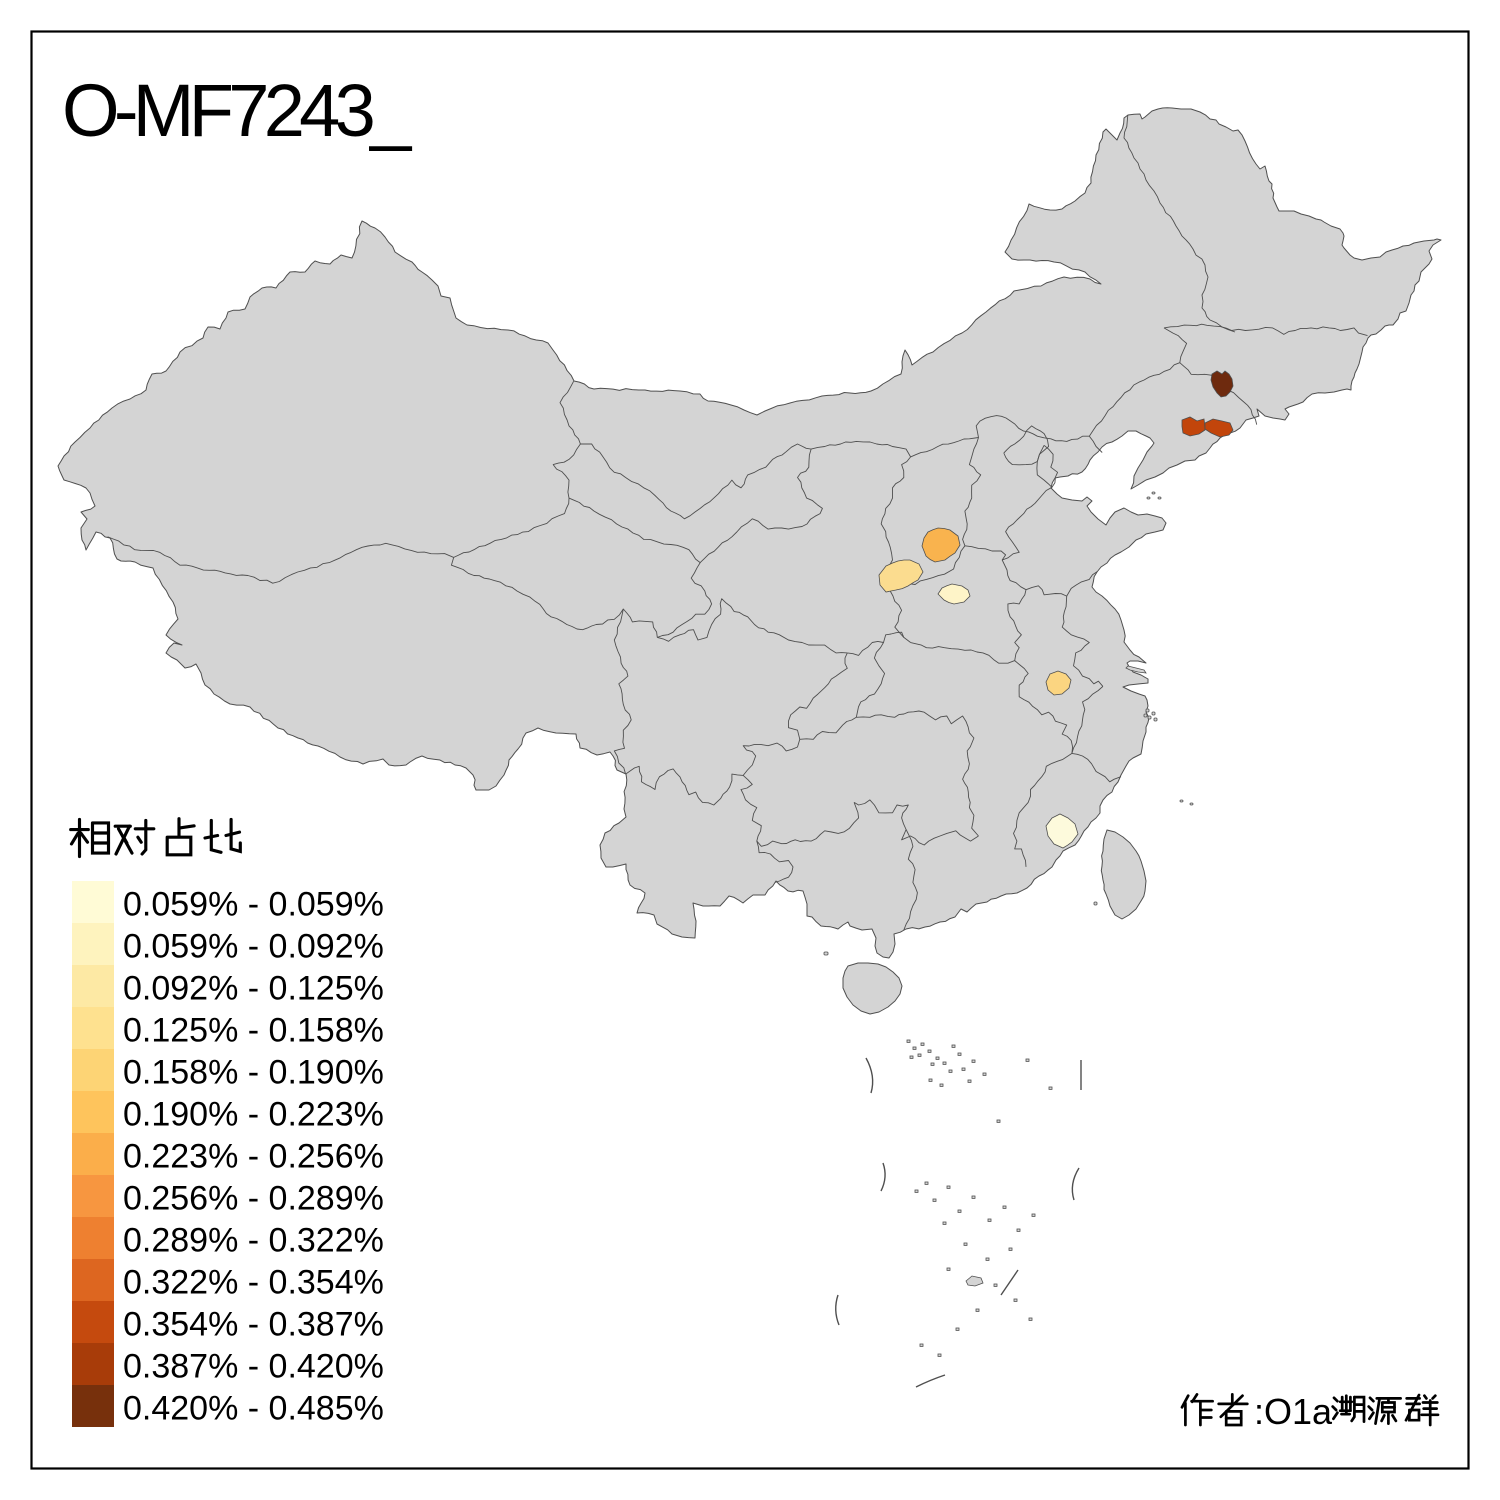 The image size is (1500, 1500). I want to click on svg-text: 0.256% - 0.289%, so click(253, 1199).